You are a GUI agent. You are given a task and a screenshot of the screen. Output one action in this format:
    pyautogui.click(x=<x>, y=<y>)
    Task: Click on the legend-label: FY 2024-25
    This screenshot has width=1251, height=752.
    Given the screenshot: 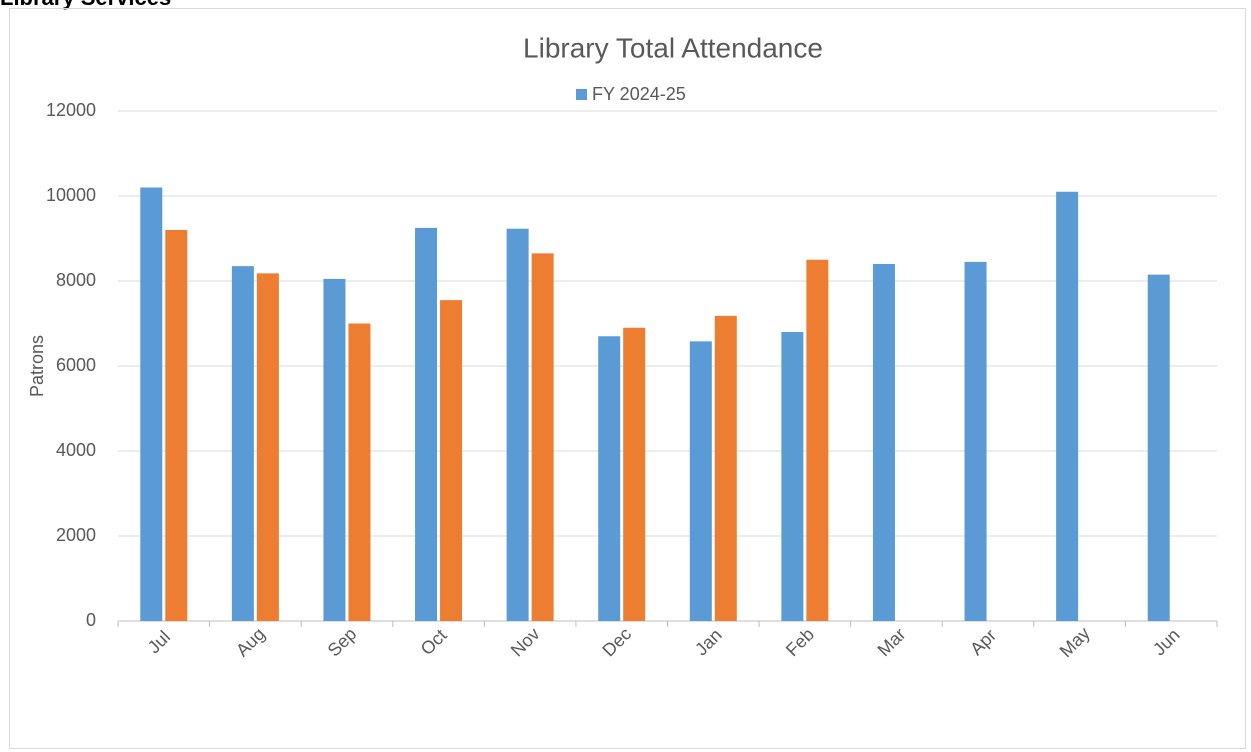 What is the action you would take?
    pyautogui.click(x=639, y=94)
    